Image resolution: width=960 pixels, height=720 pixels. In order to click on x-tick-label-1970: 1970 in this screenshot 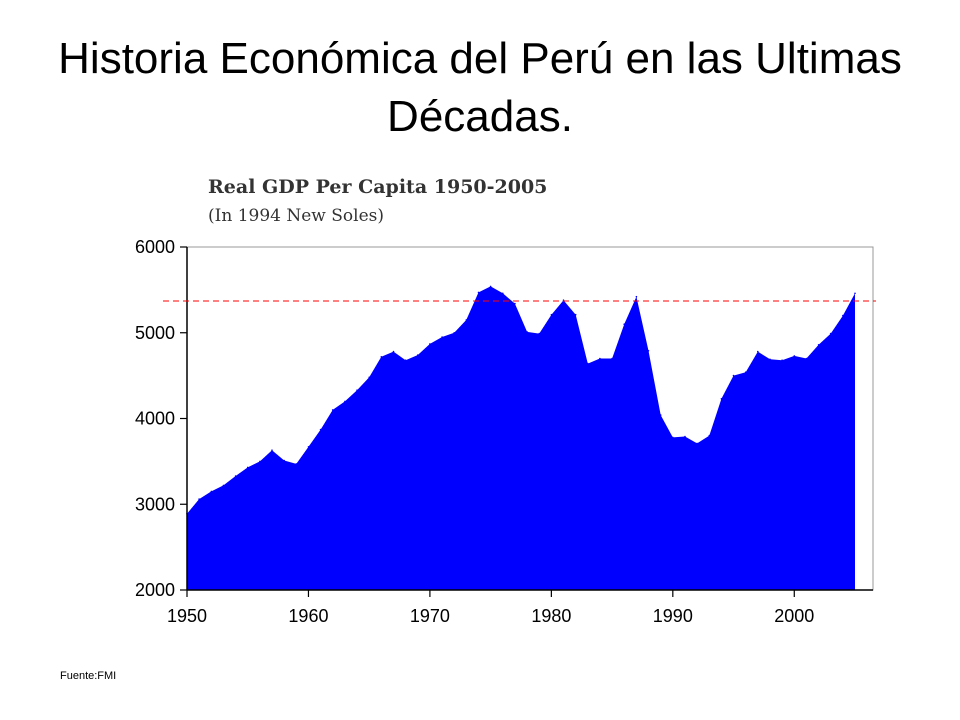, I will do `click(430, 616)`.